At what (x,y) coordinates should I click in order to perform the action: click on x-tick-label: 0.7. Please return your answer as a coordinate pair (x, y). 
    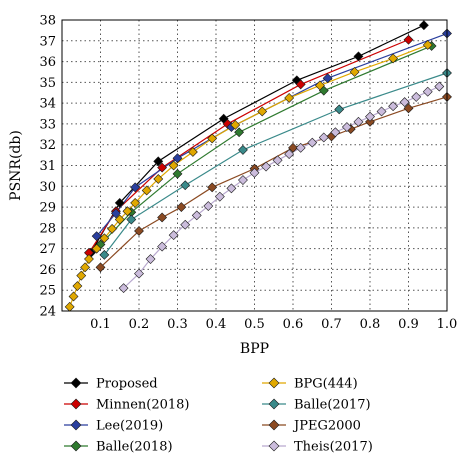
    Looking at the image, I should click on (331, 324).